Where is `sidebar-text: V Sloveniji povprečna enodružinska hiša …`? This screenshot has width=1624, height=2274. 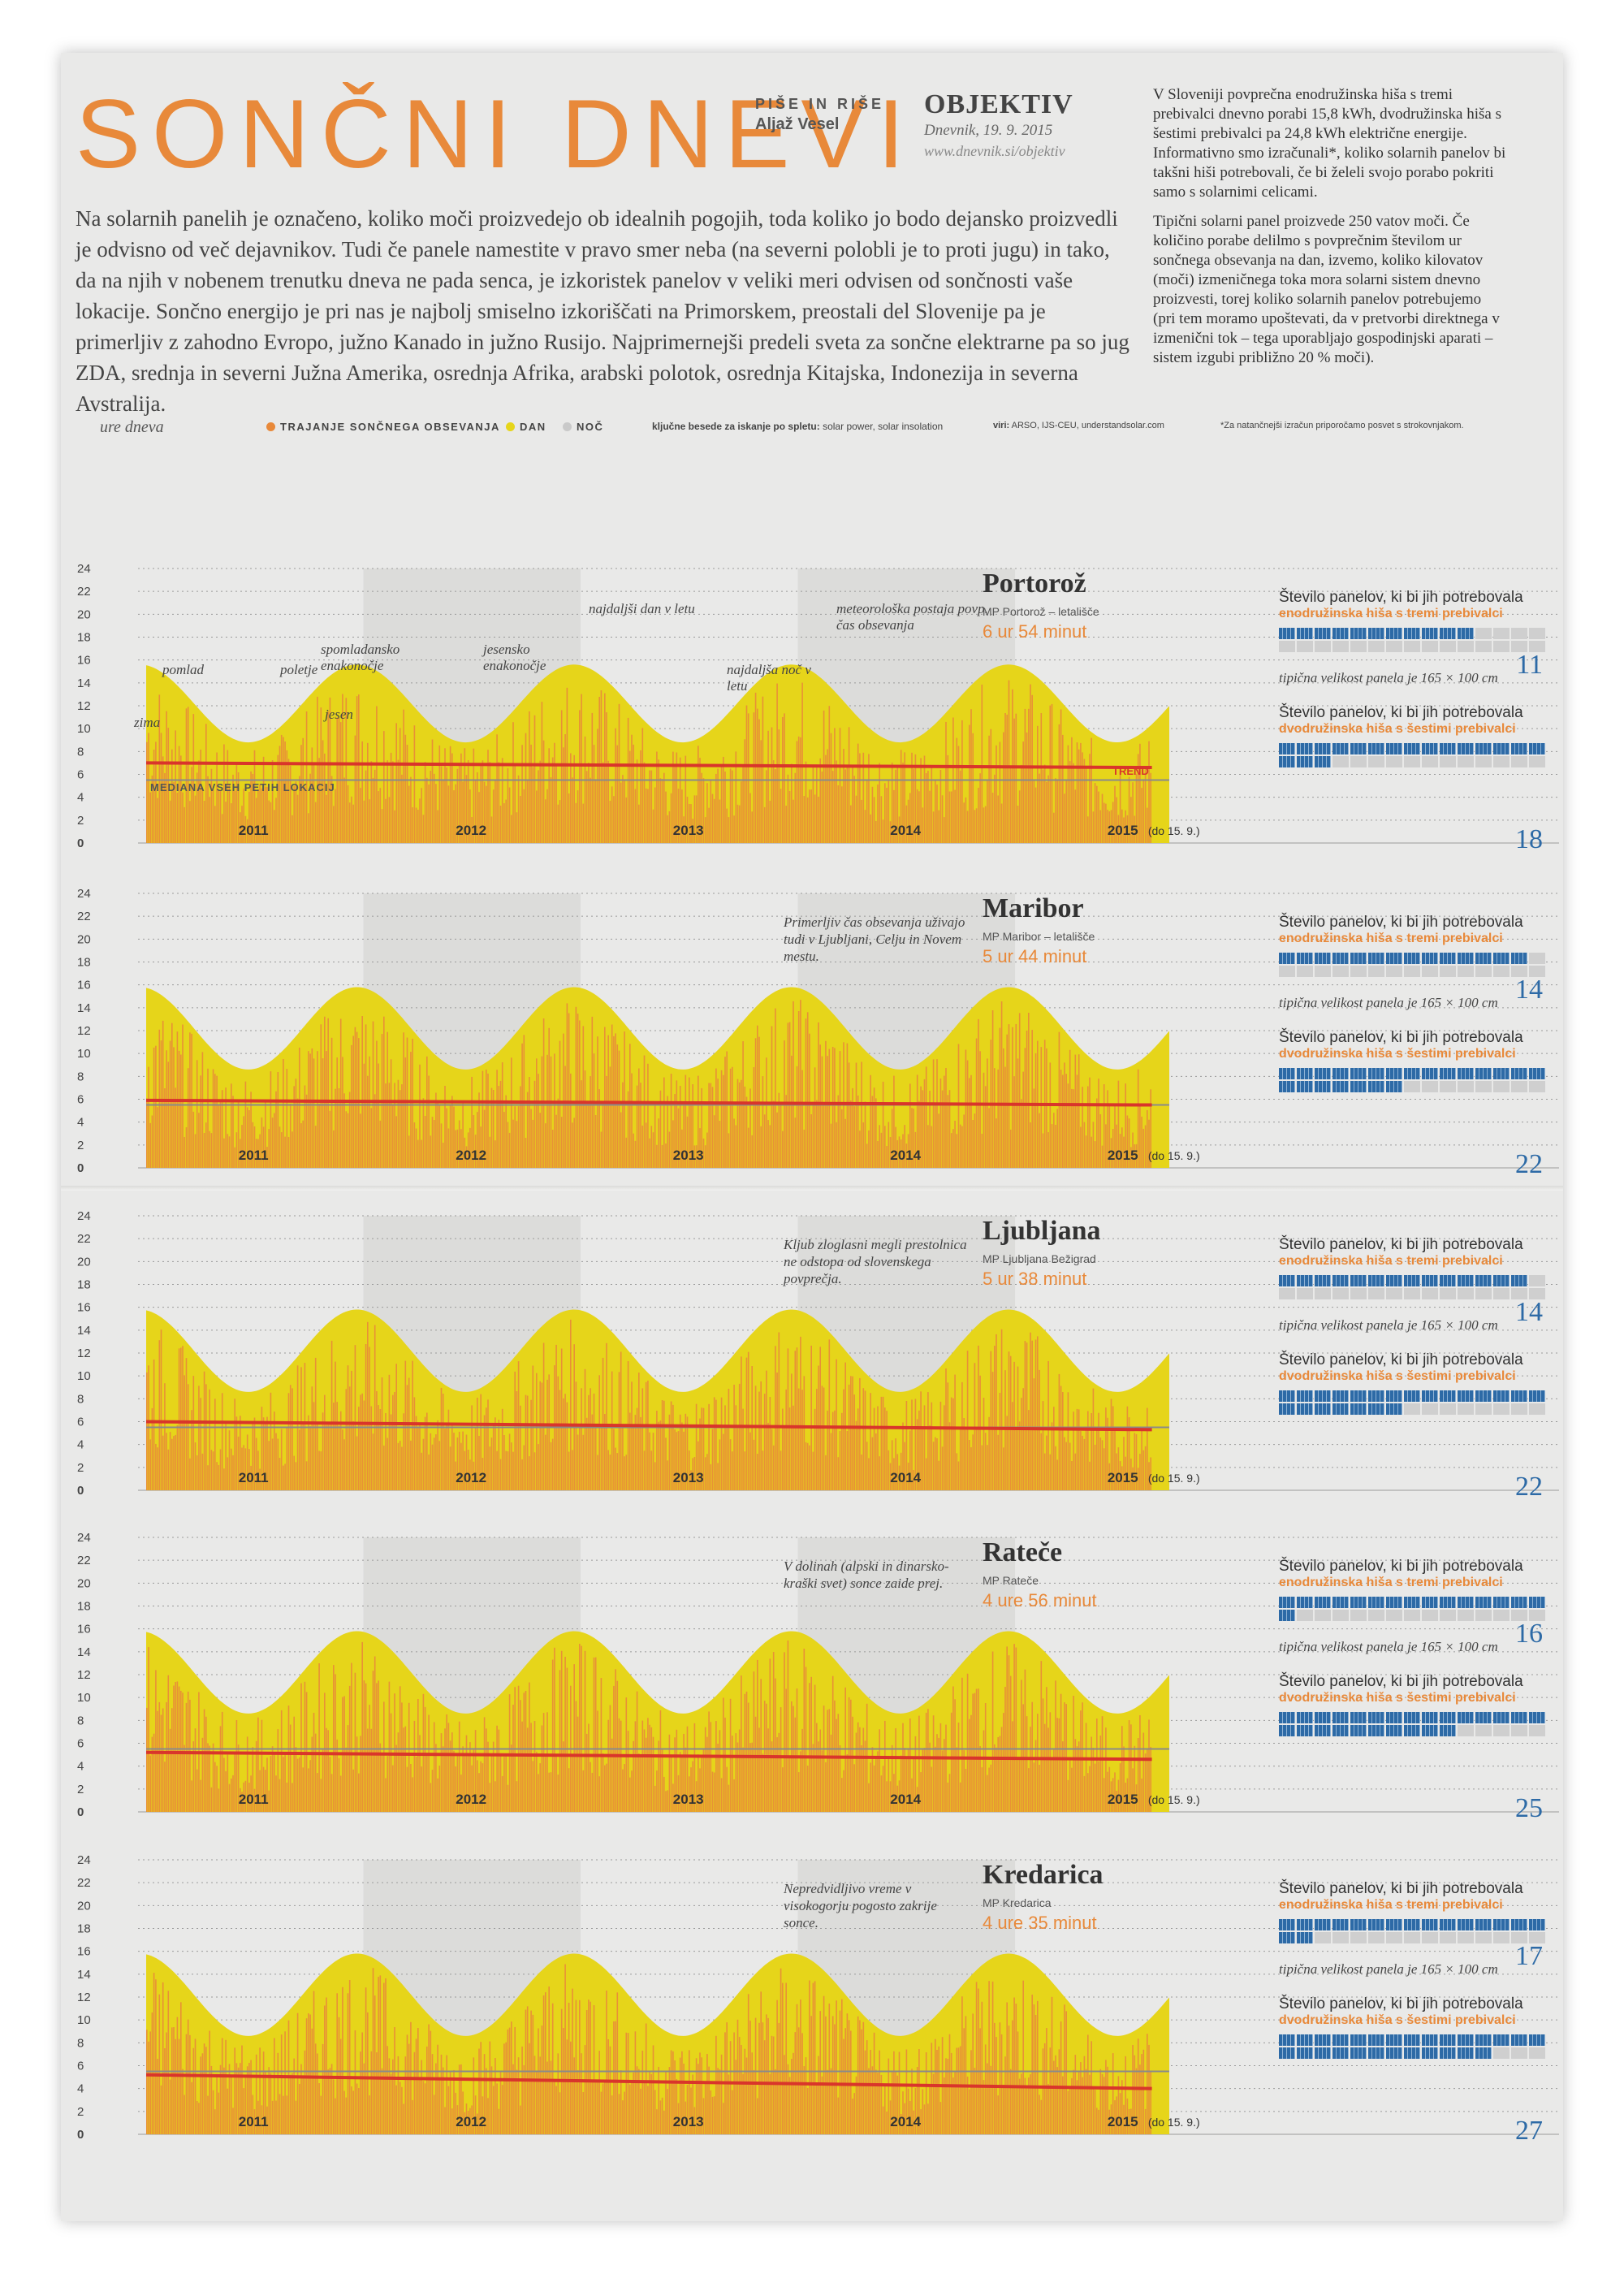 sidebar-text: V Sloveniji povprečna enodružinska hiša … is located at coordinates (1329, 231).